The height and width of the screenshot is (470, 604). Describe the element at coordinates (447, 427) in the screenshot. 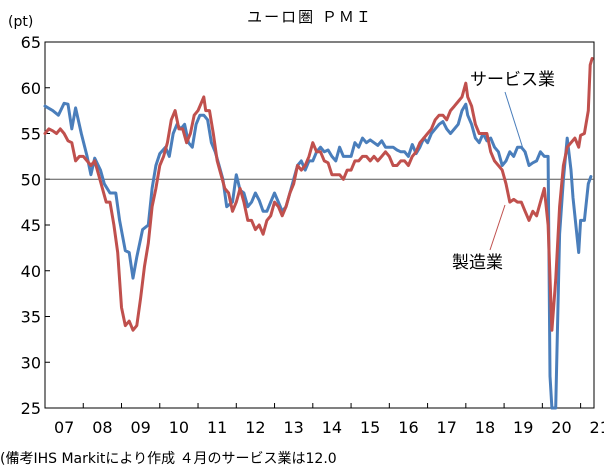

I see `x-tick-label: 17` at that location.